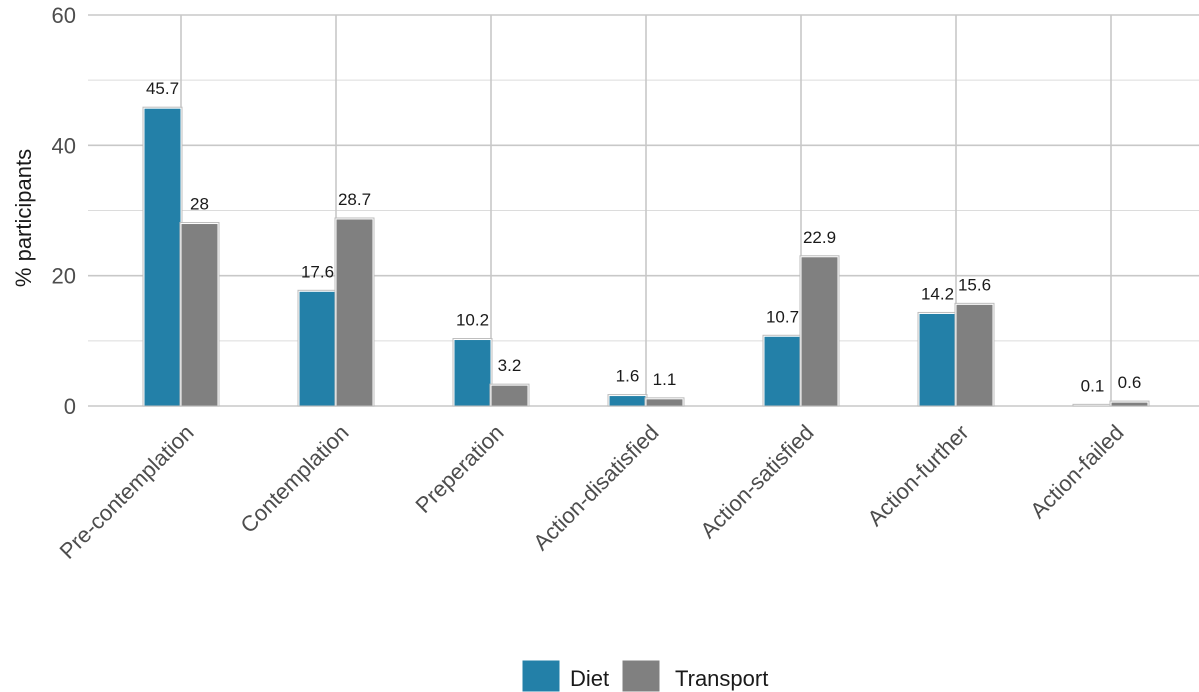 The image size is (1199, 692). What do you see at coordinates (819, 237) in the screenshot?
I see `data-label-transport-5: 22.9` at bounding box center [819, 237].